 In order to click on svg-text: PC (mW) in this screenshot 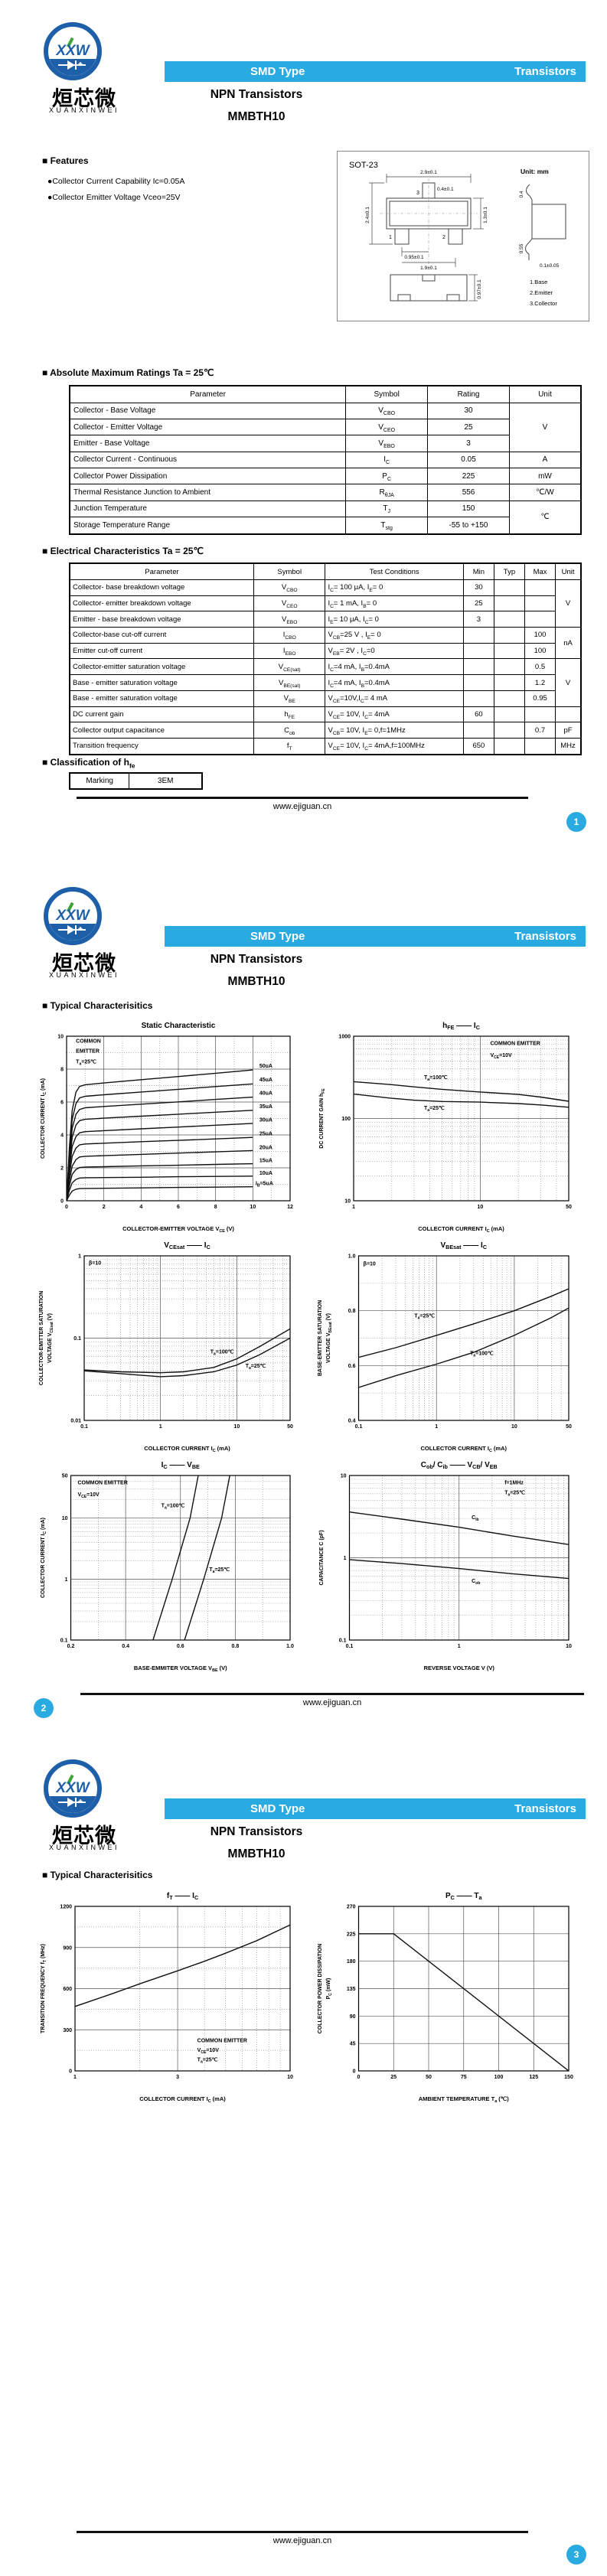, I will do `click(330, 1989)`.